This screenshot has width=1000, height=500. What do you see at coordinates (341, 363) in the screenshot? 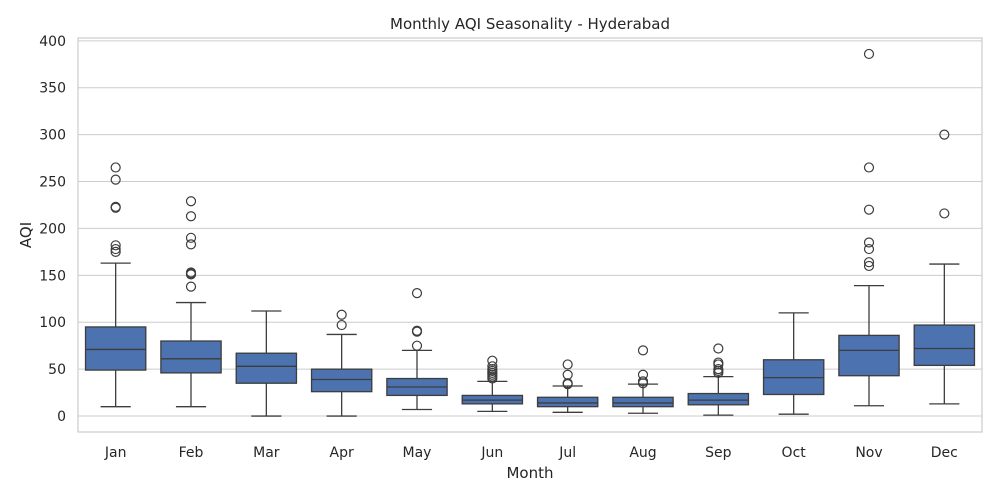
I see `box-apr` at bounding box center [341, 363].